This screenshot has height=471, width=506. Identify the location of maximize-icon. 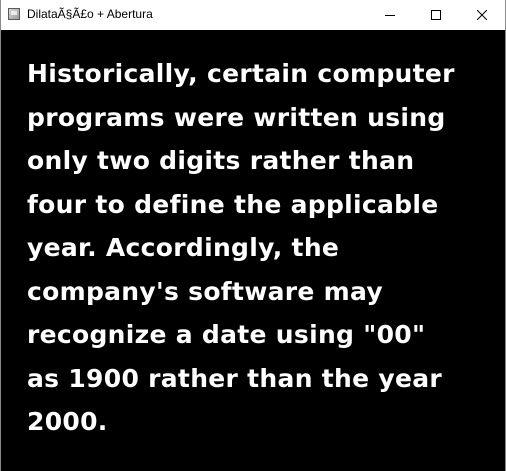
(436, 15).